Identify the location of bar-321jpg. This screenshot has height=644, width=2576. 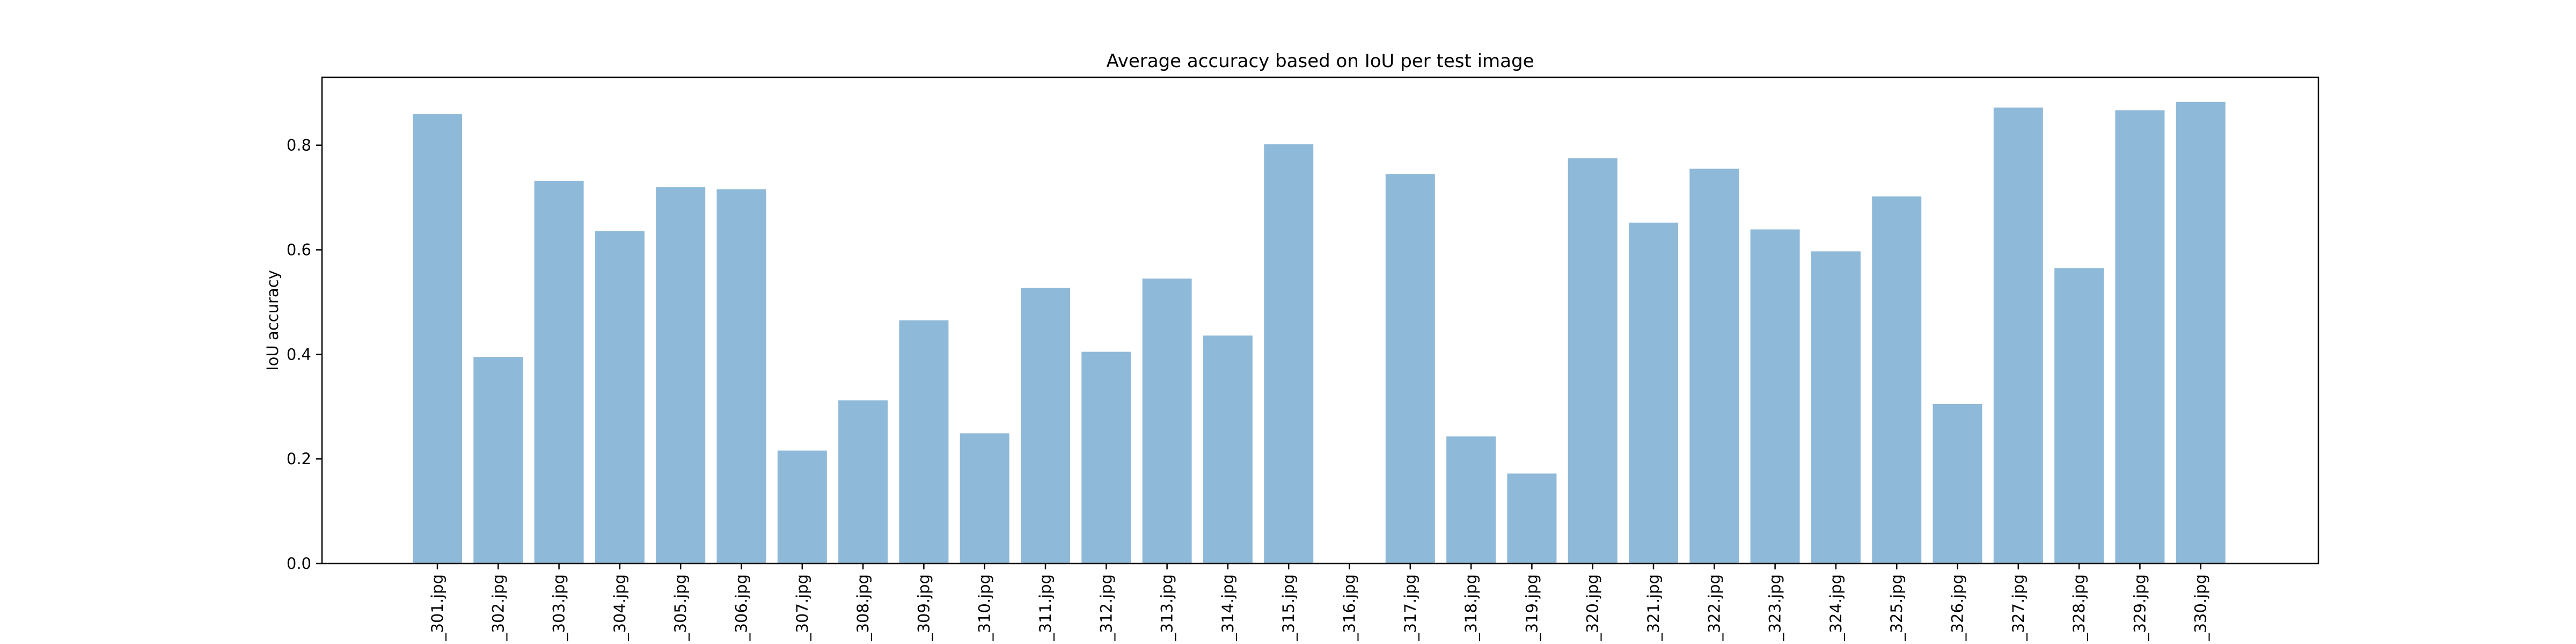
(1653, 393).